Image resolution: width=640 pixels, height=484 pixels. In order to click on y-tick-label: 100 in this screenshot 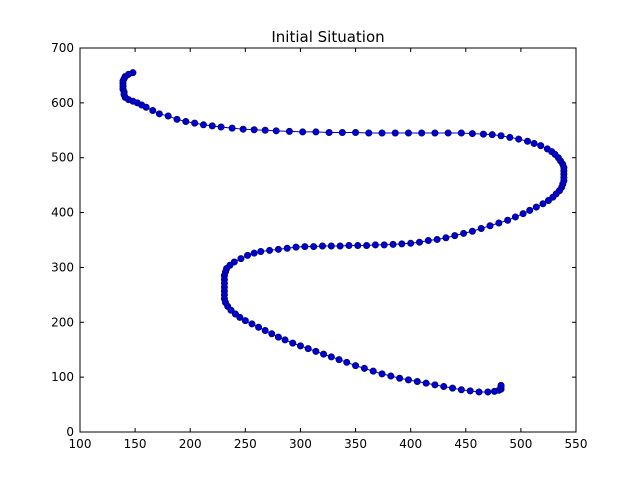, I will do `click(62, 377)`.